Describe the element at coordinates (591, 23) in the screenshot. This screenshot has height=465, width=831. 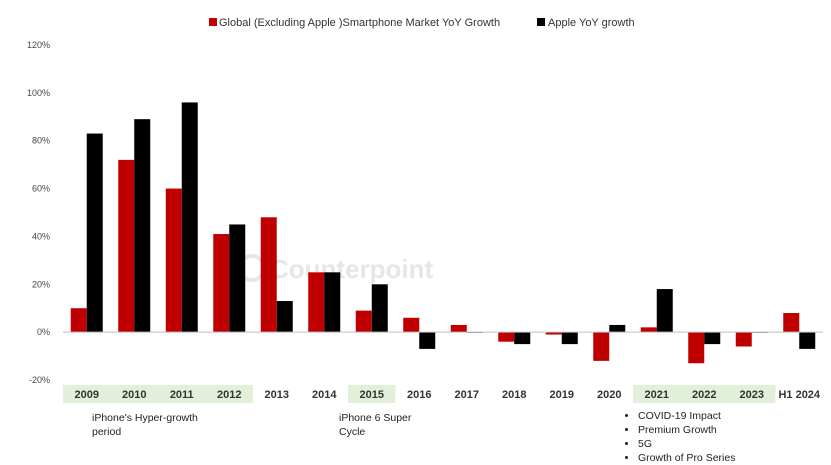
I see `legend-label-apple: Apple YoY growth` at that location.